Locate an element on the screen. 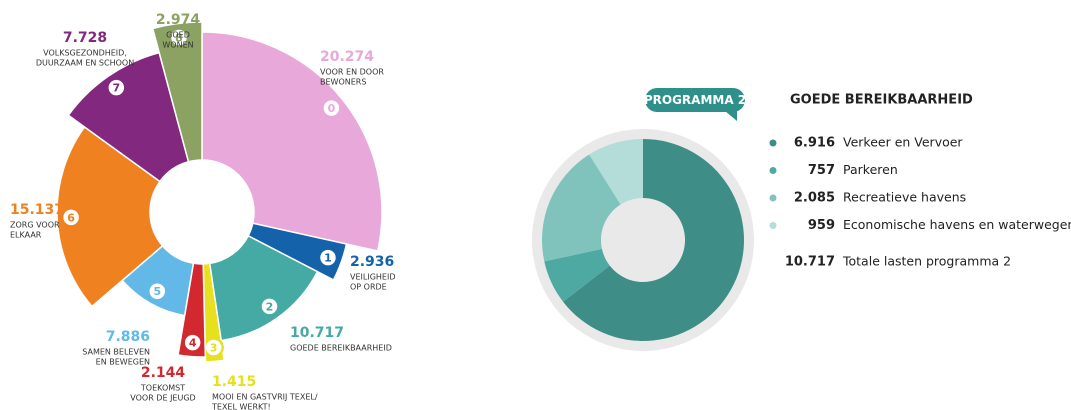 This screenshot has height=410, width=1071. segment-label: VEILIGHEID is located at coordinates (373, 277).